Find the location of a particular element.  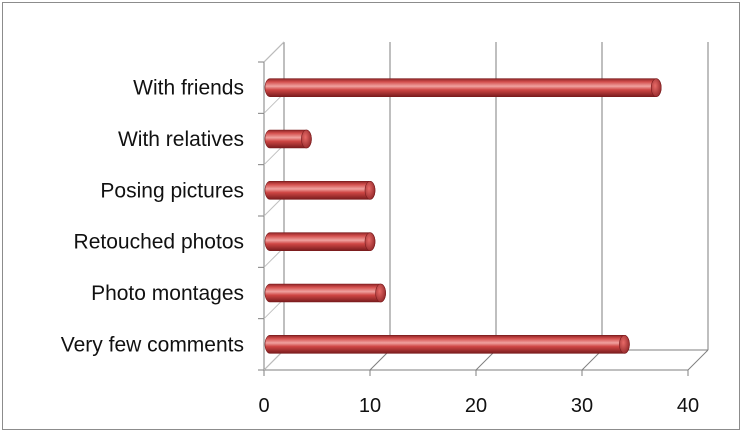

x-tick-labels: 0 10 20 30 40 is located at coordinates (478, 406).